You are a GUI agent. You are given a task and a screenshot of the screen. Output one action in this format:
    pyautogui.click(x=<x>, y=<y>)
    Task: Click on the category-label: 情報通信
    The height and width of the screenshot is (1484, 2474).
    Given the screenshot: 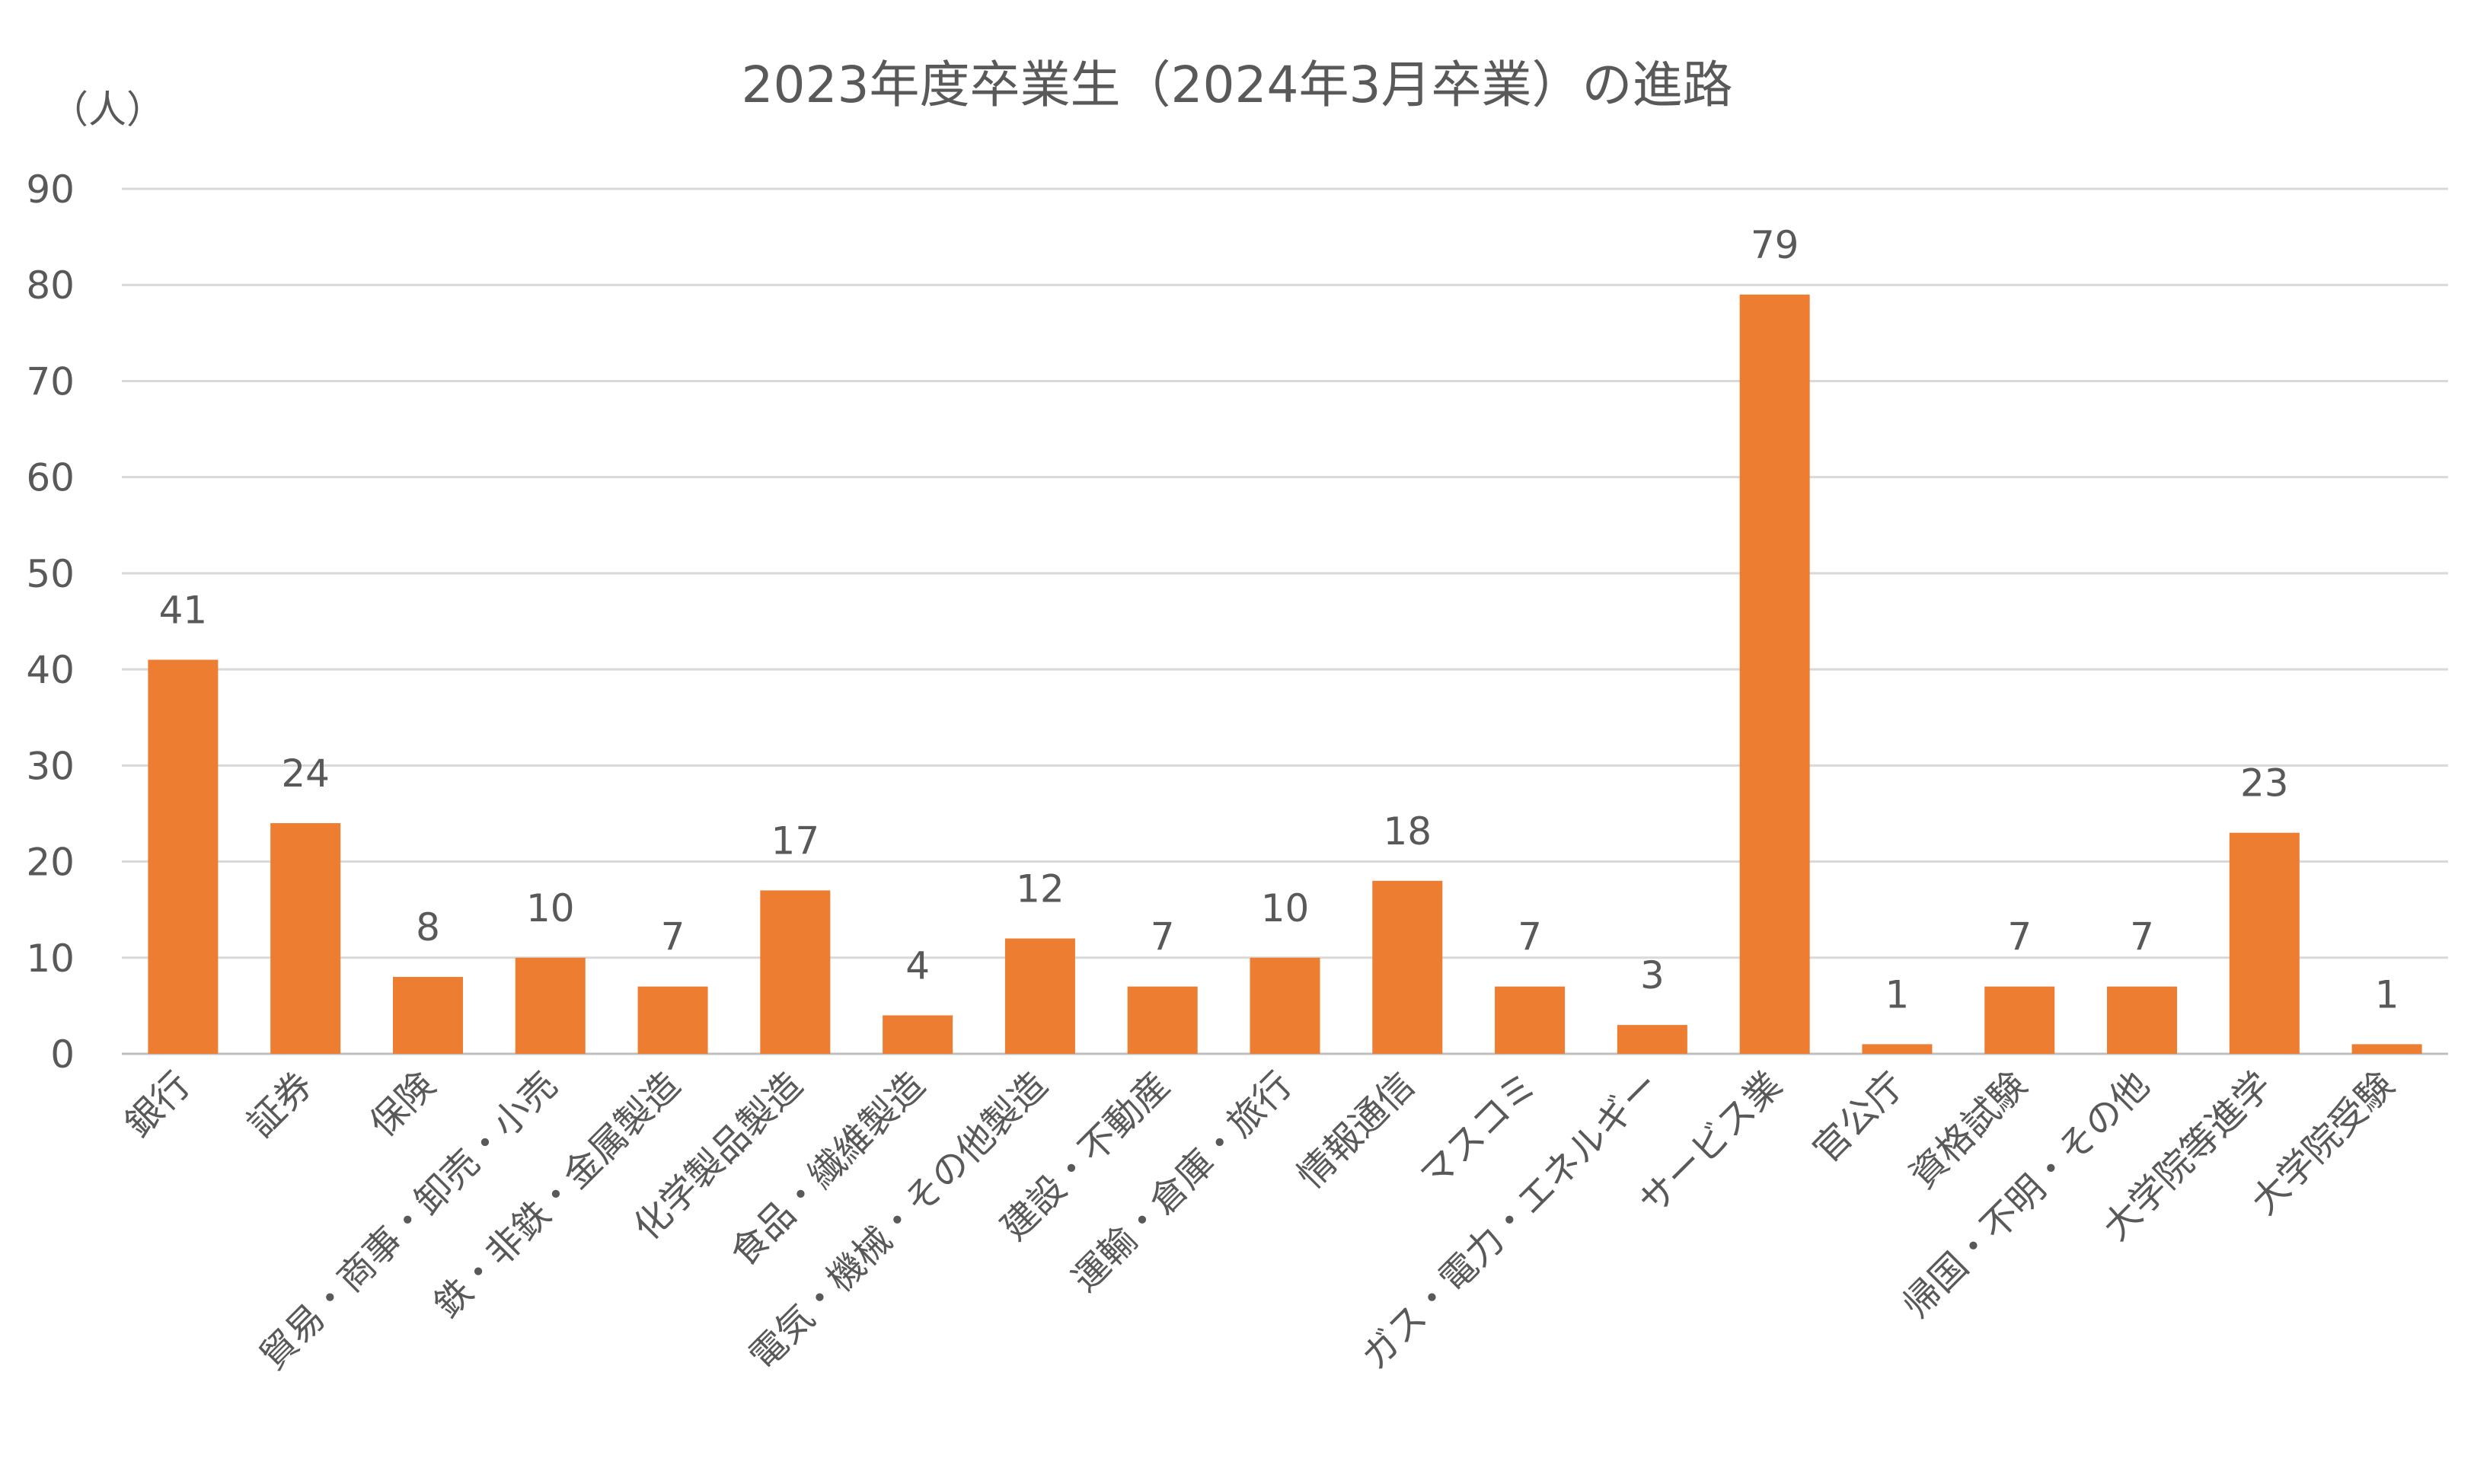 What is the action you would take?
    pyautogui.click(x=1355, y=1130)
    